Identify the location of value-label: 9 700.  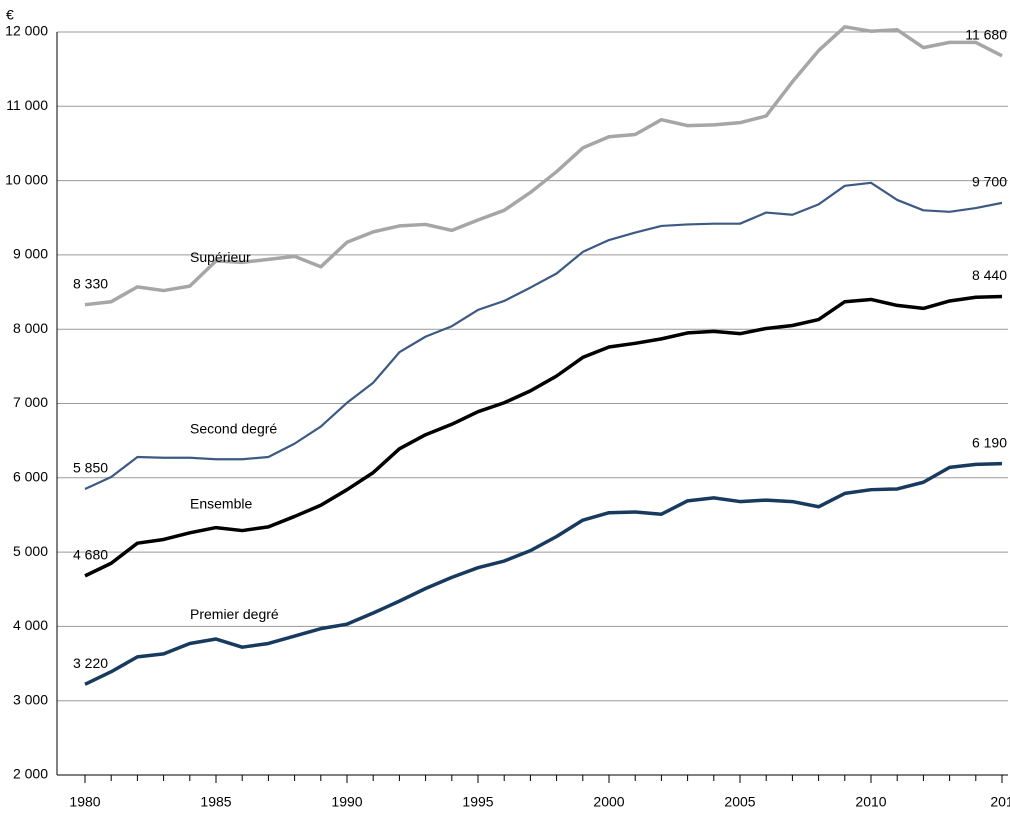
(989, 182).